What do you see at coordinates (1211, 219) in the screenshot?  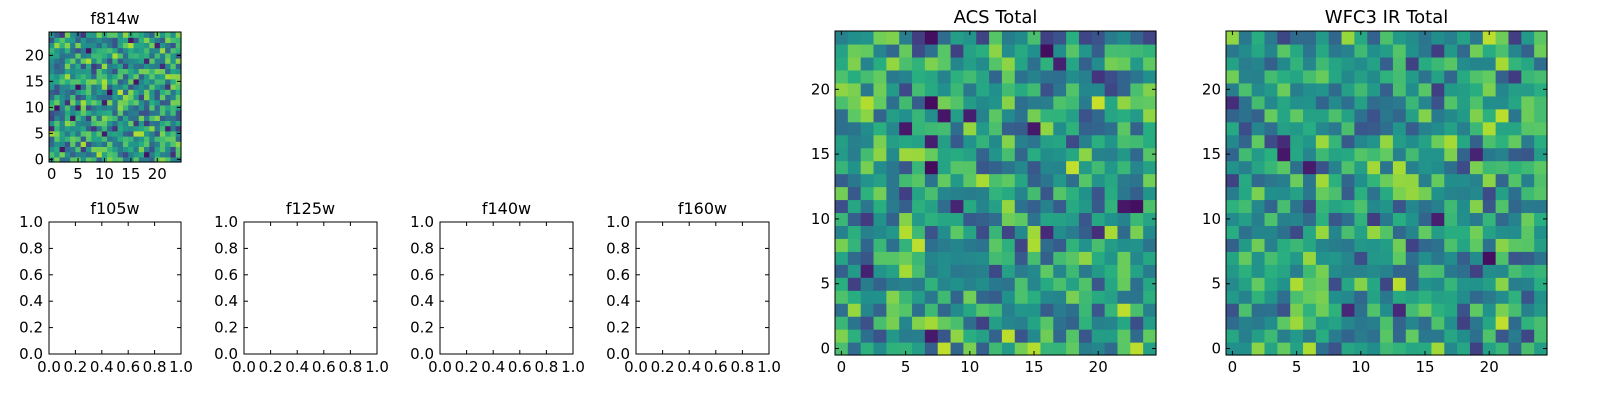 I see `y-tick-label: 10` at bounding box center [1211, 219].